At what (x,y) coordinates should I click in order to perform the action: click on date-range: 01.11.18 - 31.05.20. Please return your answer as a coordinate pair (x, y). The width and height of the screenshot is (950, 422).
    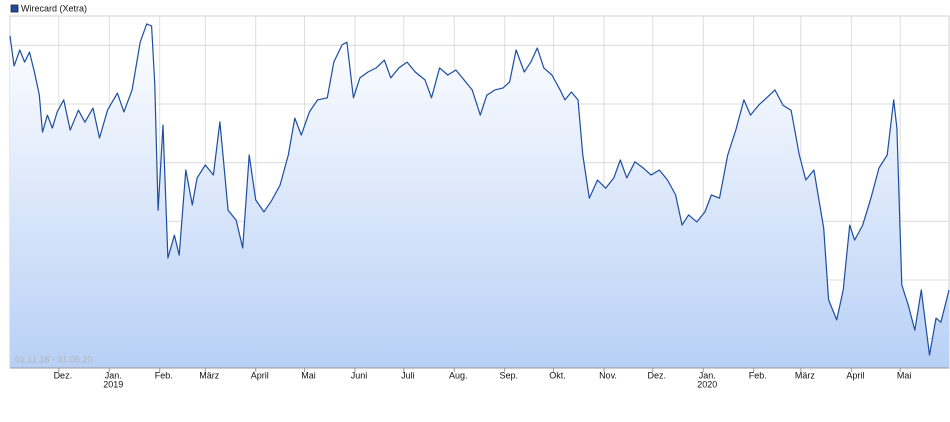
    Looking at the image, I should click on (53, 359).